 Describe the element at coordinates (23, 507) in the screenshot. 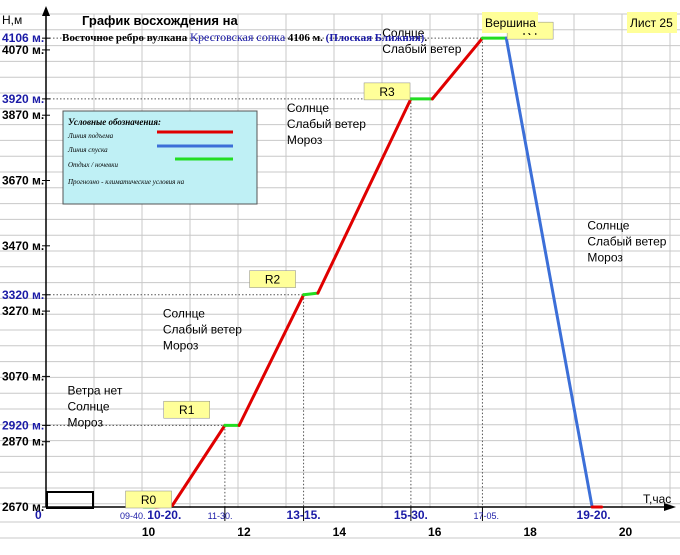

I see `y-tick-label: 2670 м.` at that location.